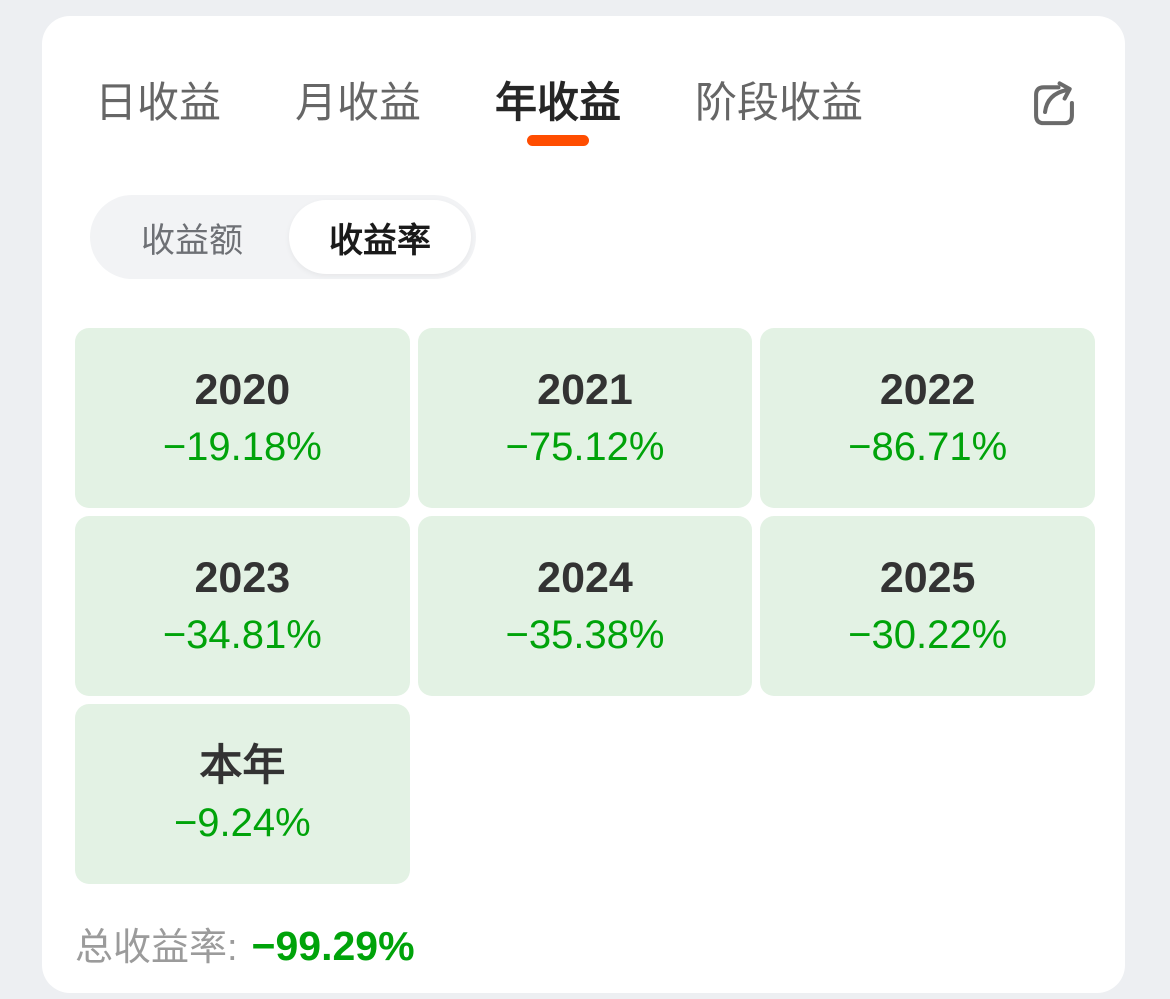  What do you see at coordinates (242, 822) in the screenshot?
I see `return-value: −9.24%` at bounding box center [242, 822].